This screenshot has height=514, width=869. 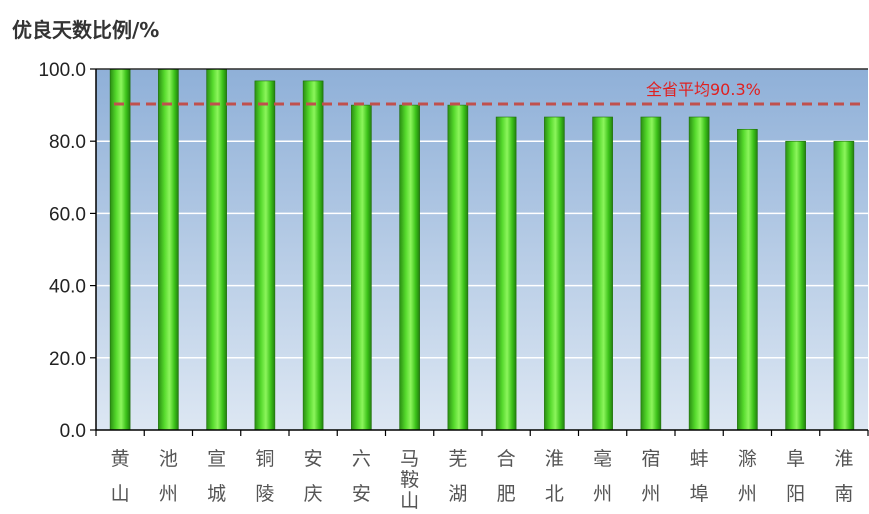 What do you see at coordinates (216, 249) in the screenshot?
I see `bar-宣城` at bounding box center [216, 249].